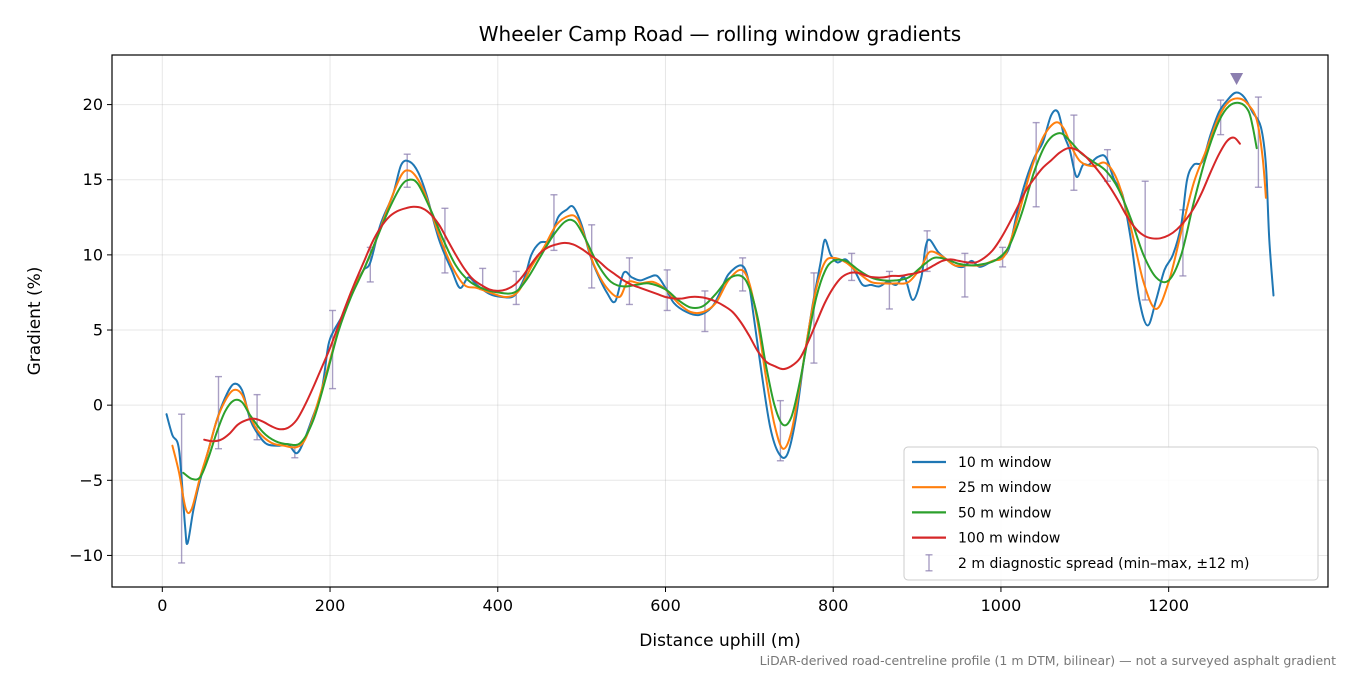 The image size is (1350, 675). Describe the element at coordinates (1004, 513) in the screenshot. I see `legend-label: 50 m window` at that location.